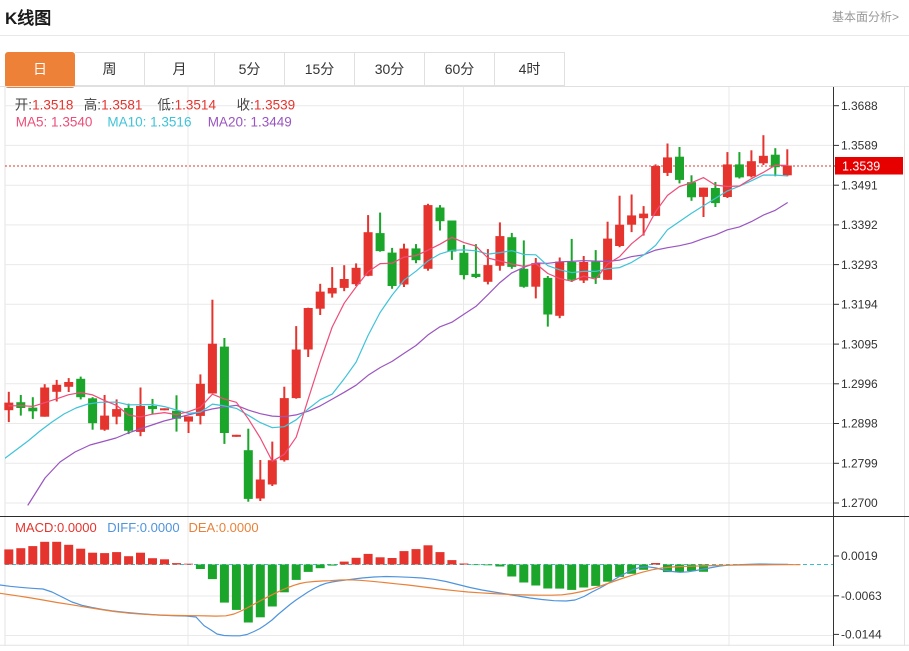 The width and height of the screenshot is (909, 651). What do you see at coordinates (861, 167) in the screenshot?
I see `svg-text: 1.3539` at bounding box center [861, 167].